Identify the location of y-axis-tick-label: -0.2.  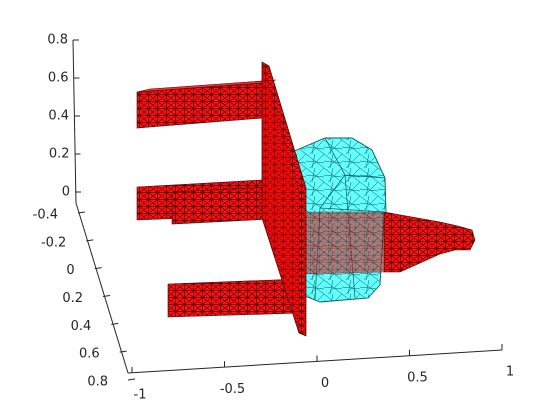
(53, 242).